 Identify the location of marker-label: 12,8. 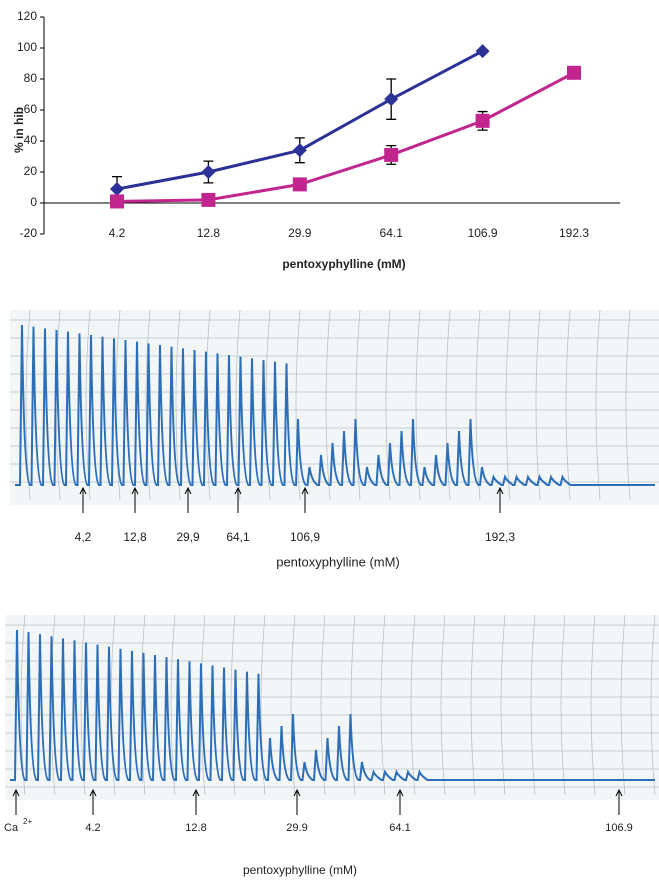
(135, 537).